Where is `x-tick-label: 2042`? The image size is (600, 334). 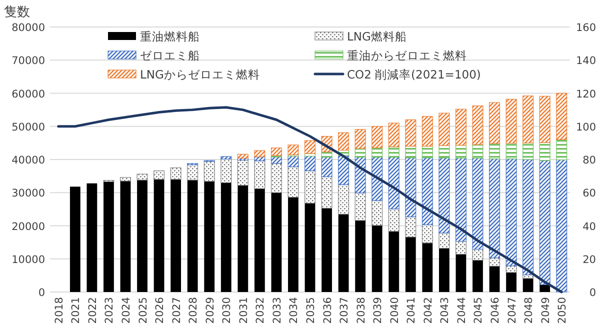
x-tick-label: 2042 is located at coordinates (428, 310).